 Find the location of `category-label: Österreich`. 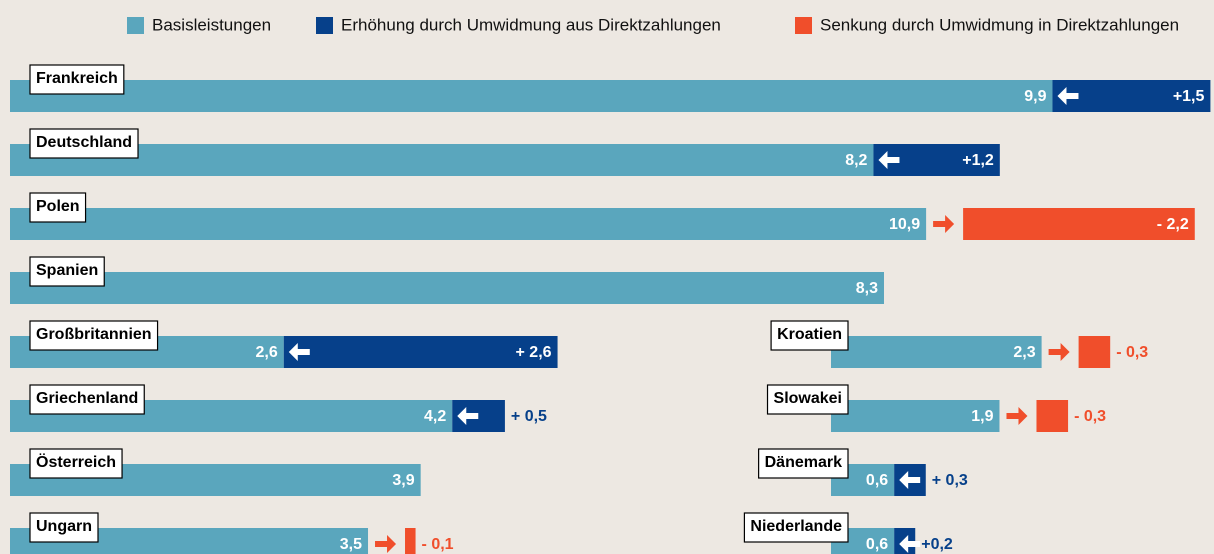

category-label: Österreich is located at coordinates (76, 461).